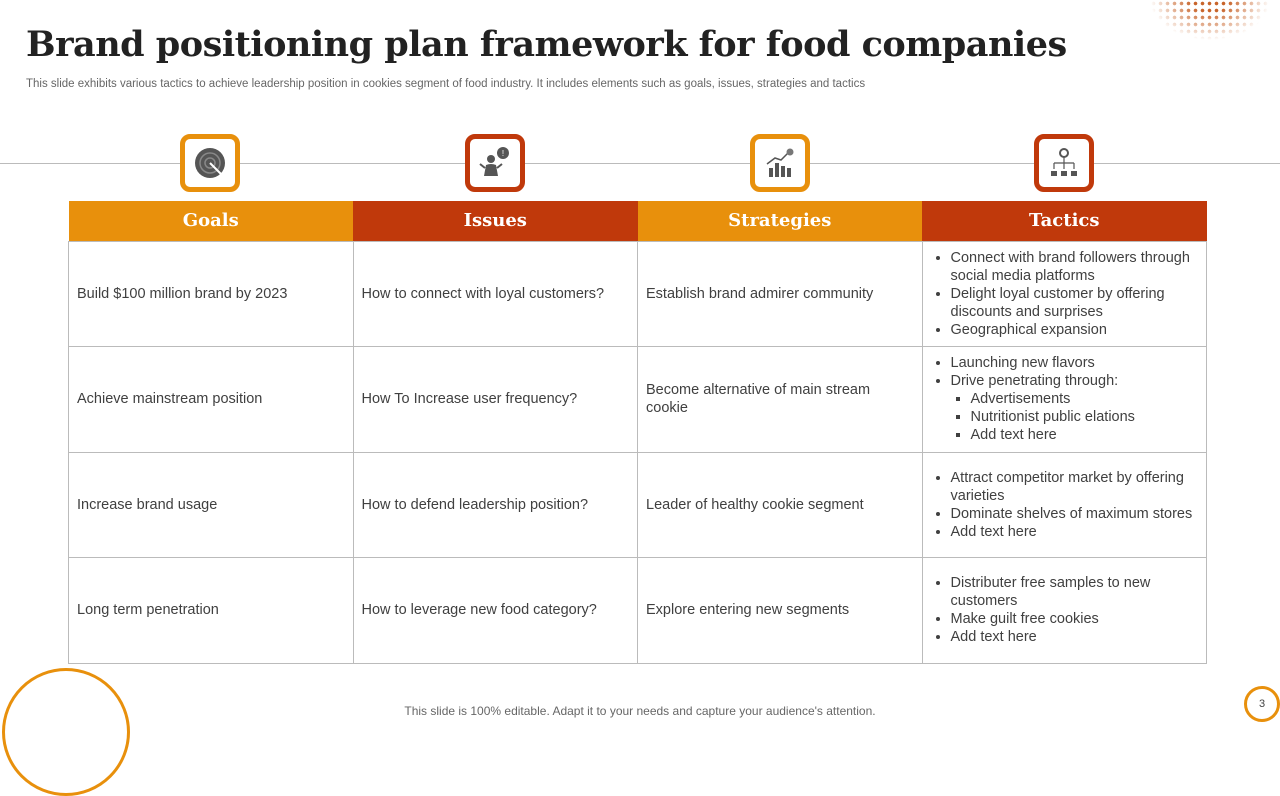 This screenshot has width=1280, height=796. What do you see at coordinates (211, 610) in the screenshot?
I see `goal-cell: Long term penetration` at bounding box center [211, 610].